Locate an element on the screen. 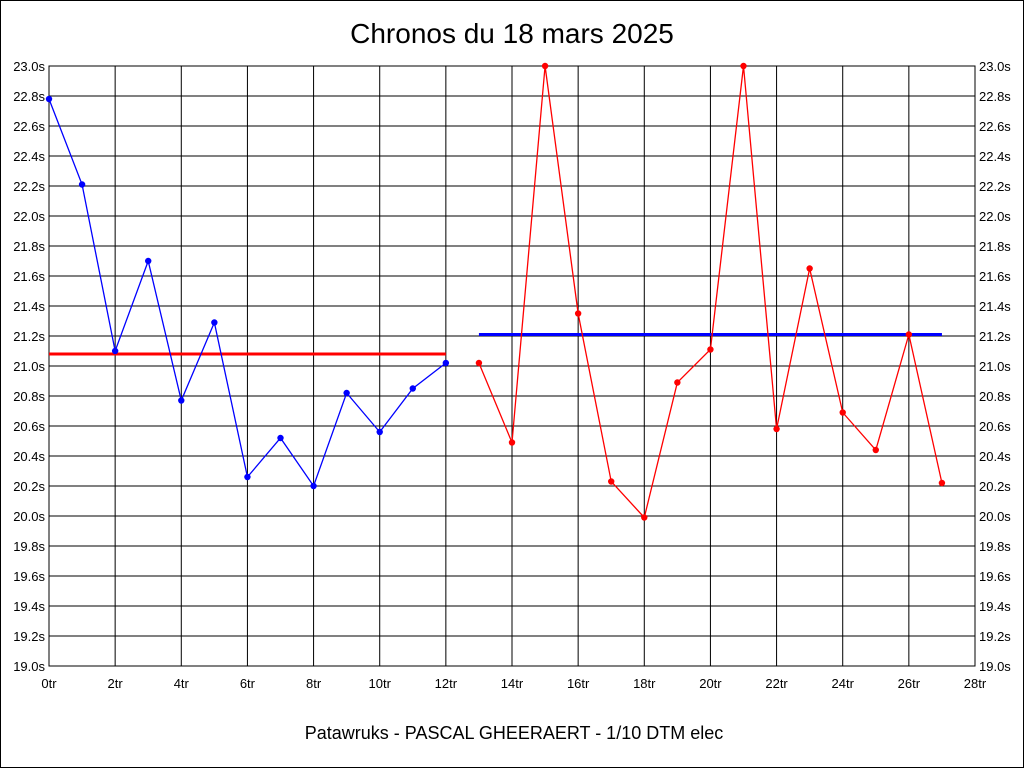  x-tick-label: 22tr is located at coordinates (776, 683).